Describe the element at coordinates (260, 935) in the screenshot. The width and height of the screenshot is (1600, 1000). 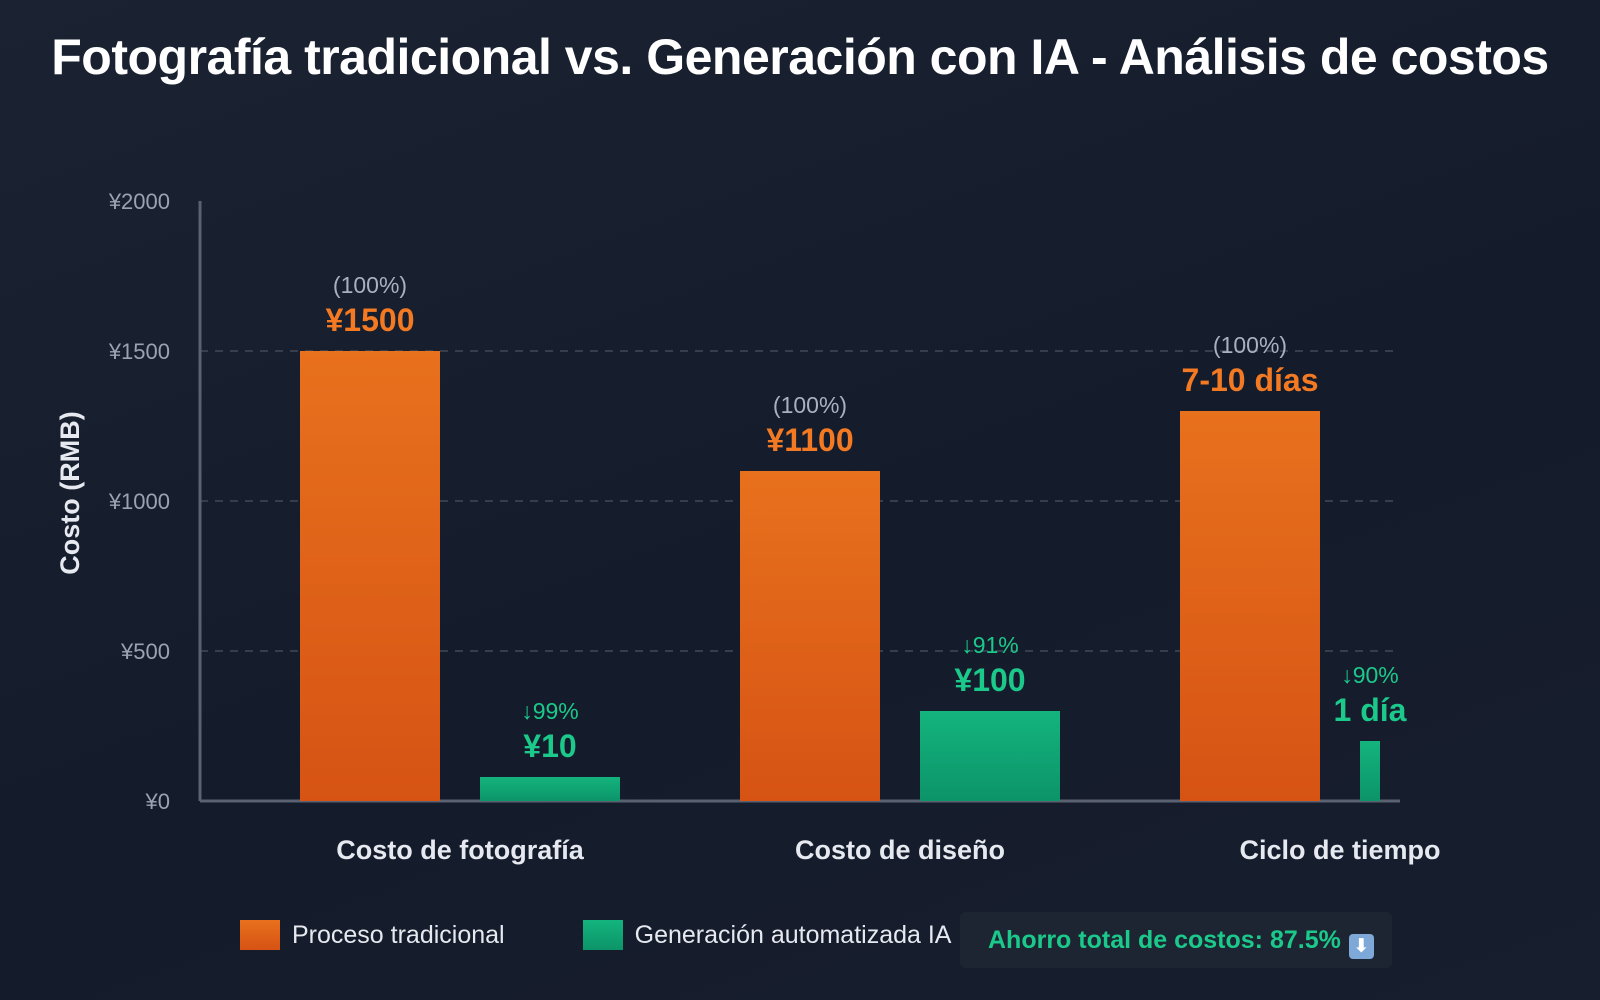
I see `legend-swatch-traditional` at that location.